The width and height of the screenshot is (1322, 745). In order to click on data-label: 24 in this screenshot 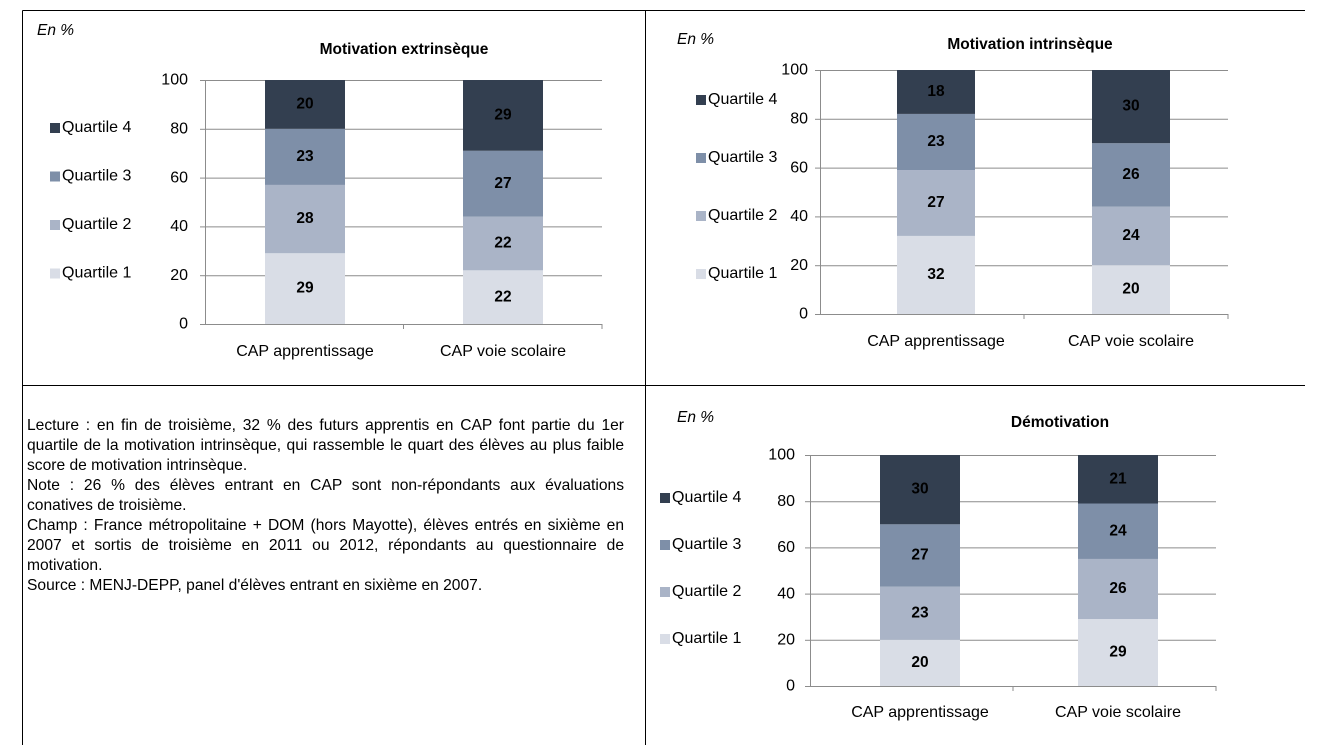, I will do `click(1118, 530)`.